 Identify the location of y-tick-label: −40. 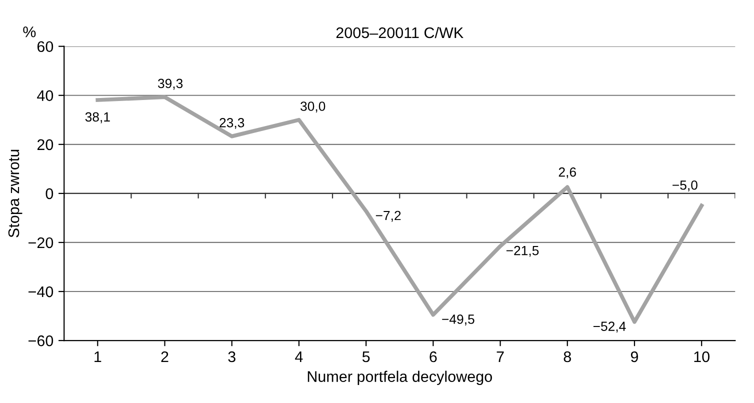
(41, 292).